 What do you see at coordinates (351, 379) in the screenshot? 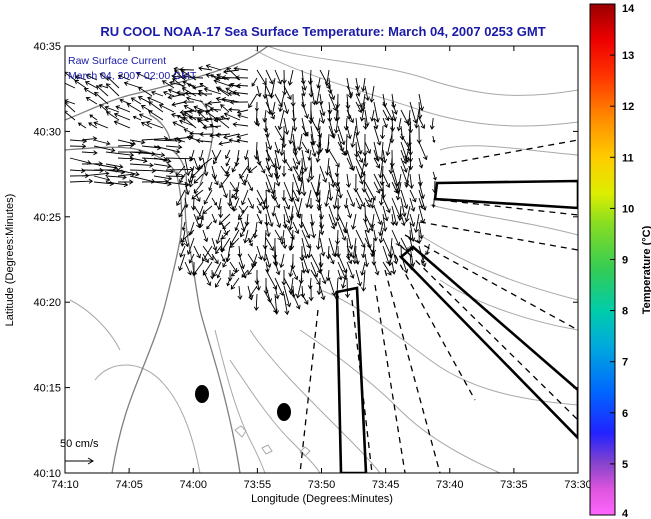
I see `outline-south` at bounding box center [351, 379].